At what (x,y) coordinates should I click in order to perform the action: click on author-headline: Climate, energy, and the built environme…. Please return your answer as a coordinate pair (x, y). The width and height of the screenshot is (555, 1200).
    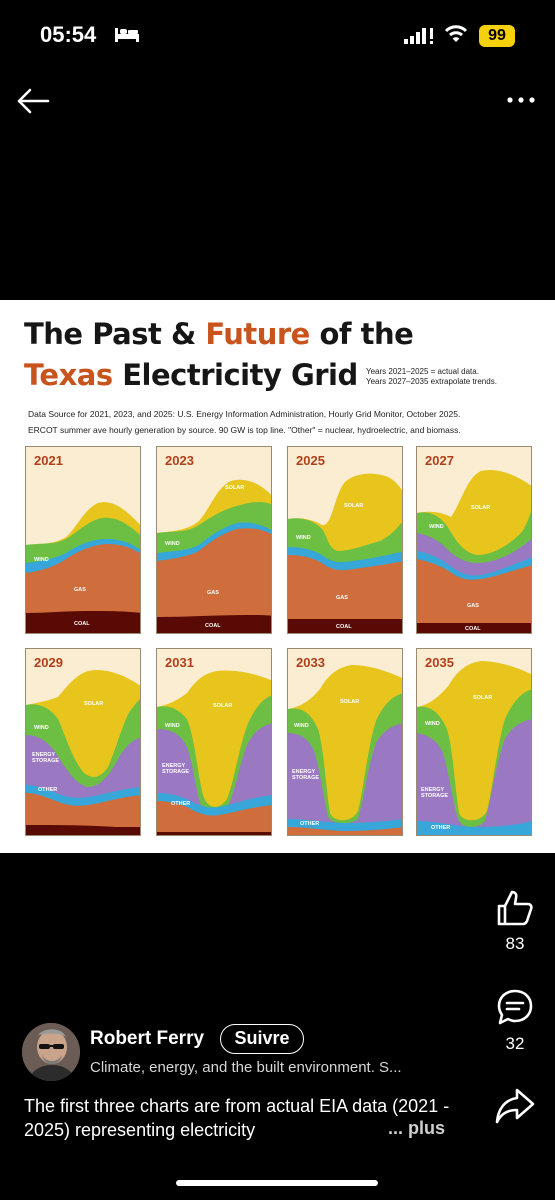
    Looking at the image, I should click on (246, 1067).